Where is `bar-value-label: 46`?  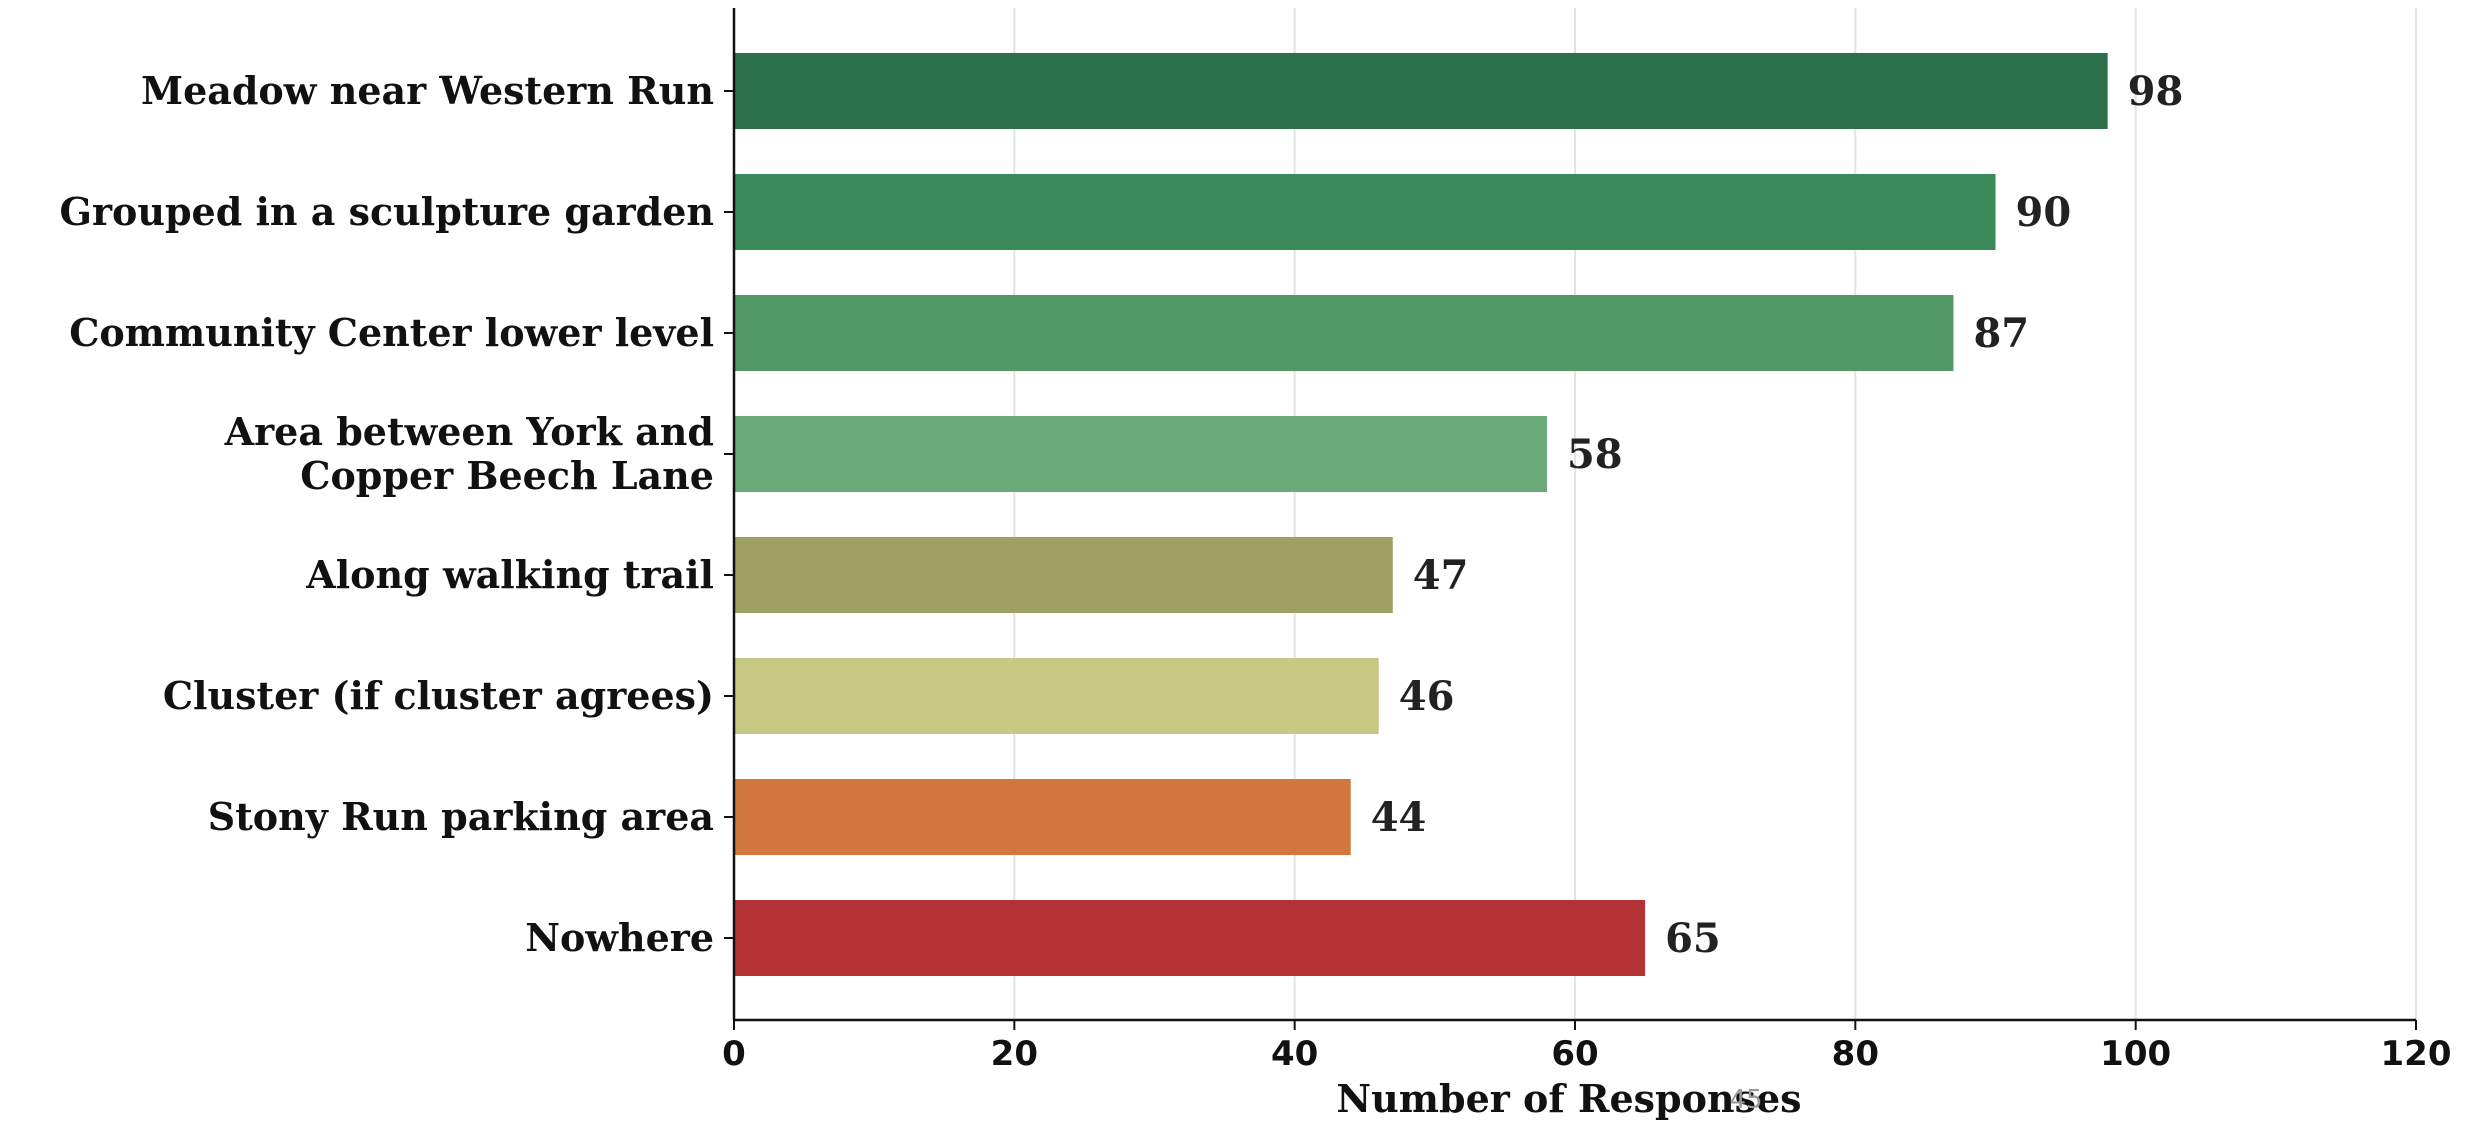 bar-value-label: 46 is located at coordinates (1427, 696).